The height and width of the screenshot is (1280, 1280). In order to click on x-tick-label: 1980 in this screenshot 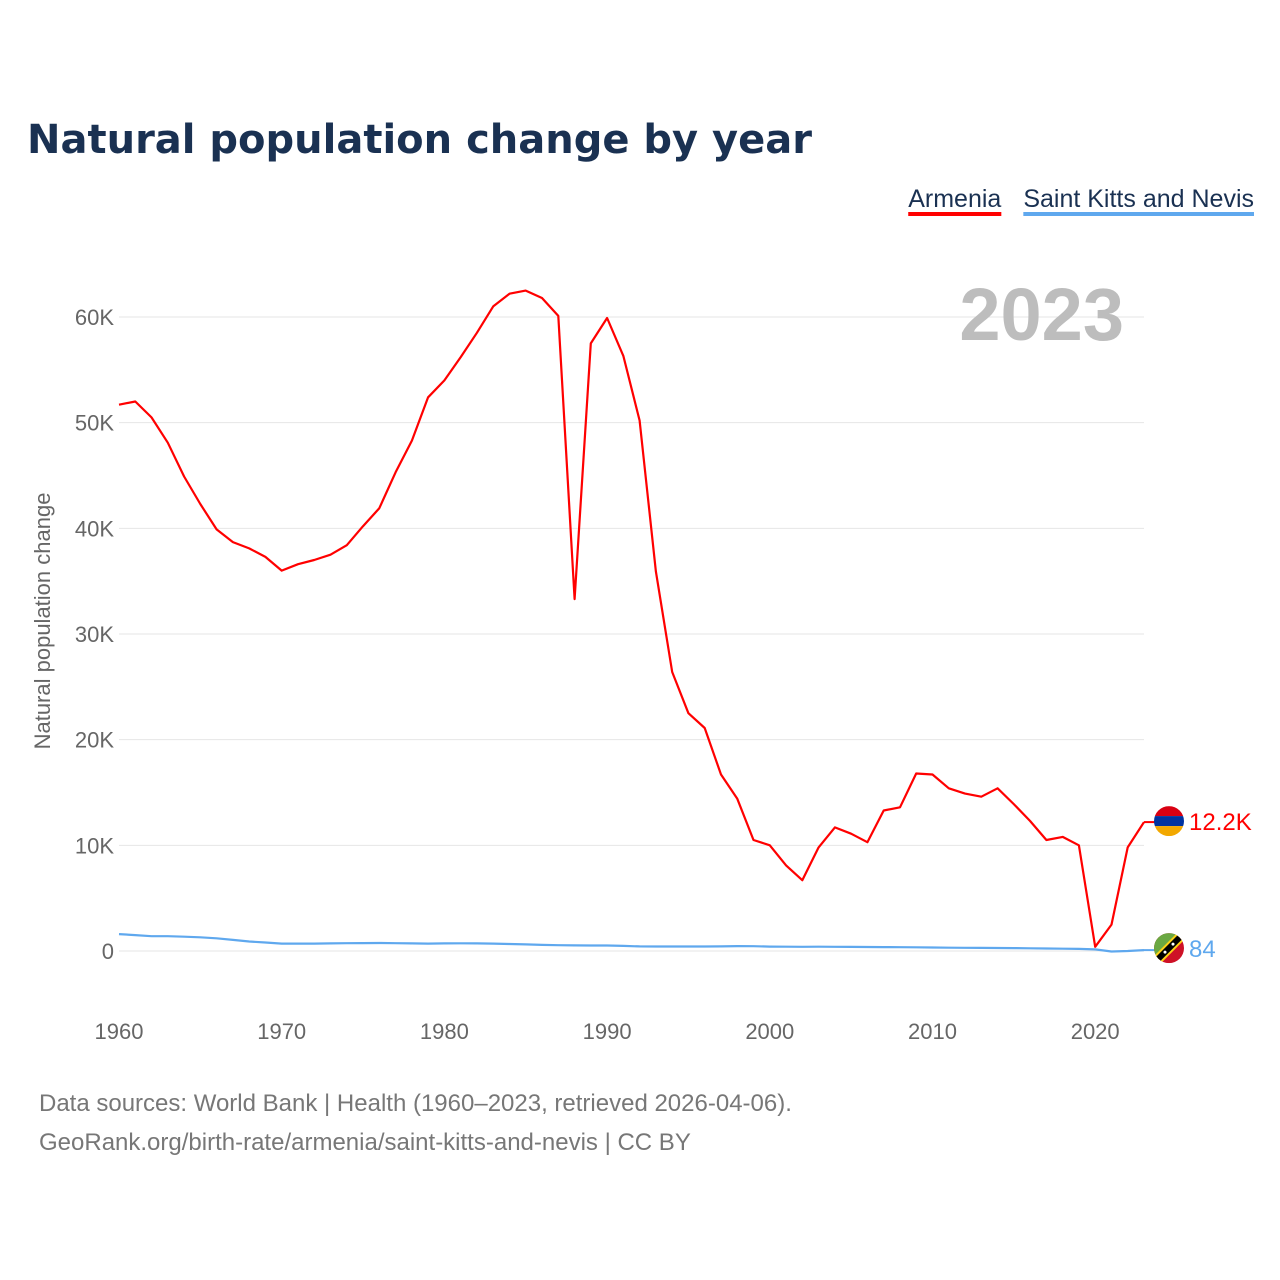, I will do `click(444, 1031)`.